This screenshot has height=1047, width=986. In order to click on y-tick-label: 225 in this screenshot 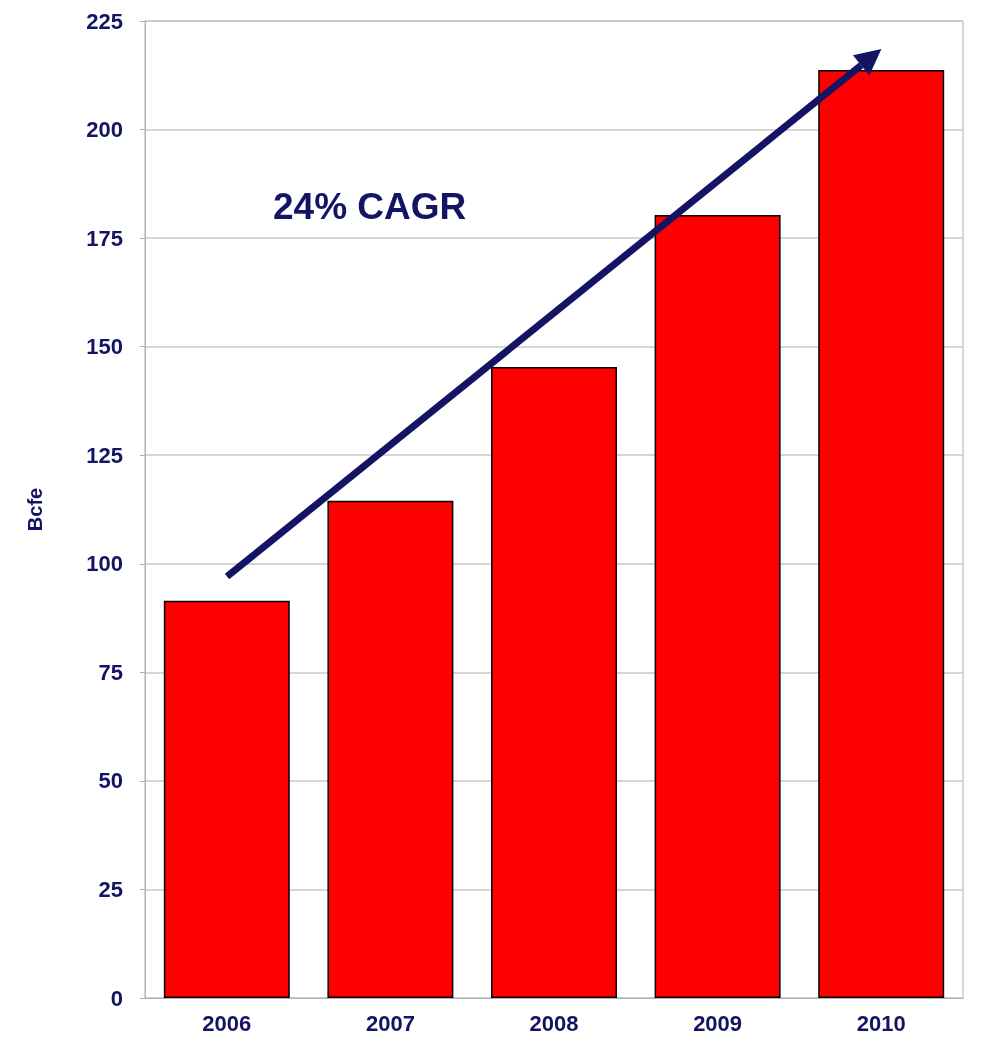, I will do `click(104, 21)`.